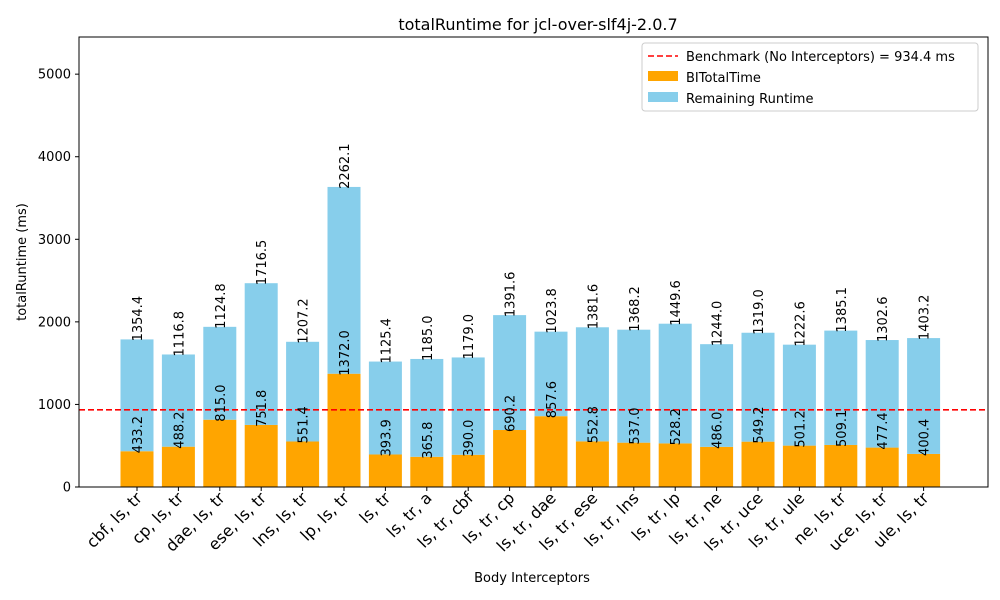 The width and height of the screenshot is (1000, 600). I want to click on legend-label-remaining-runtime: Remaining Runtime, so click(749, 99).